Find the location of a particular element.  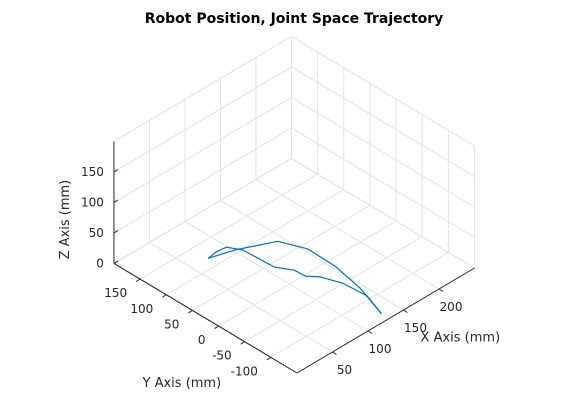

y-tick-label: -100 is located at coordinates (244, 371).